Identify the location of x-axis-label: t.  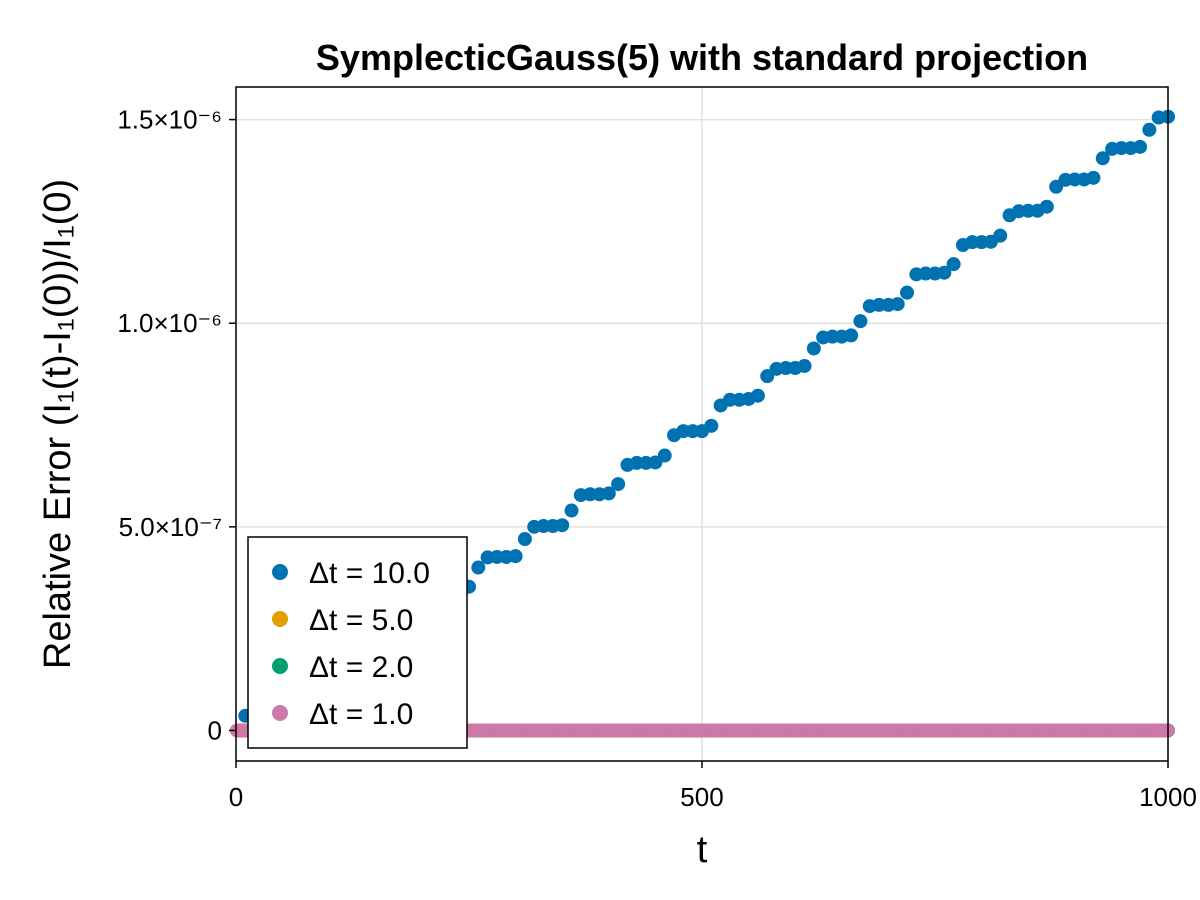
(702, 850).